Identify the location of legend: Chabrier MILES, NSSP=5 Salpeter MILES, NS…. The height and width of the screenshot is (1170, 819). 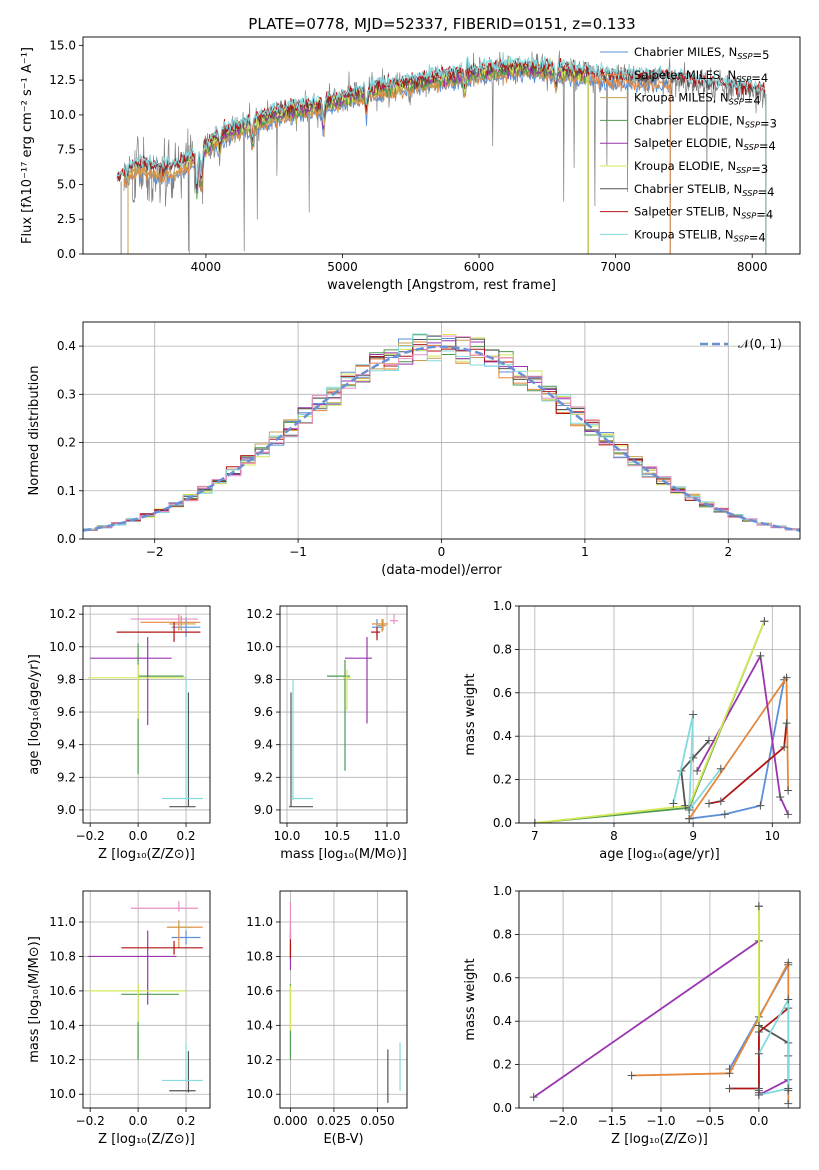
(688, 144).